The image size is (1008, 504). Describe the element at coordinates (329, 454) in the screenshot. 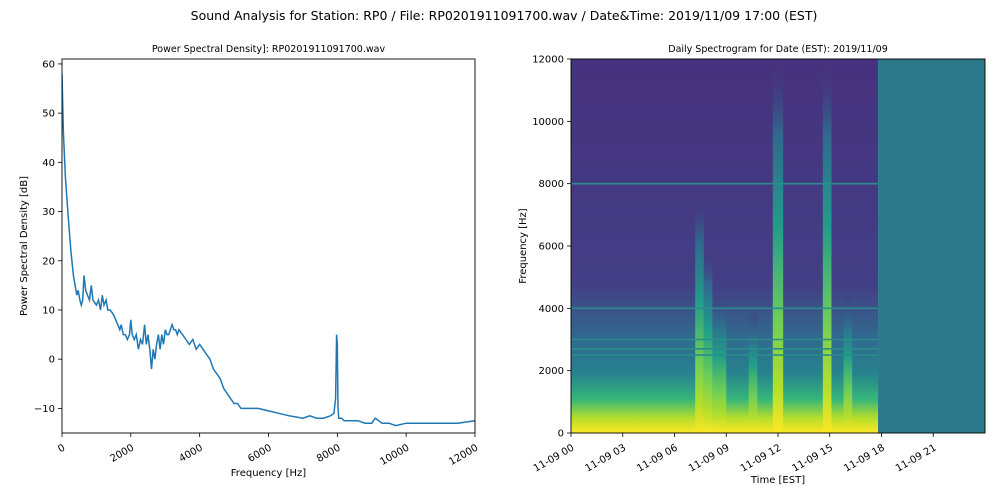

I see `psd-x-tick-label: 8000` at that location.